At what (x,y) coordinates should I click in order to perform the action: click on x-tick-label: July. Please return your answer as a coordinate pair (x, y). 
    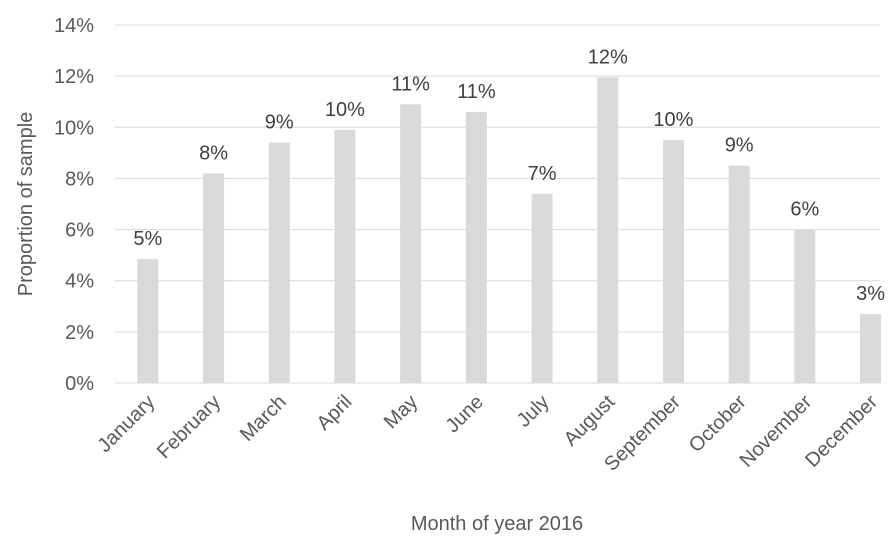
    Looking at the image, I should click on (533, 411).